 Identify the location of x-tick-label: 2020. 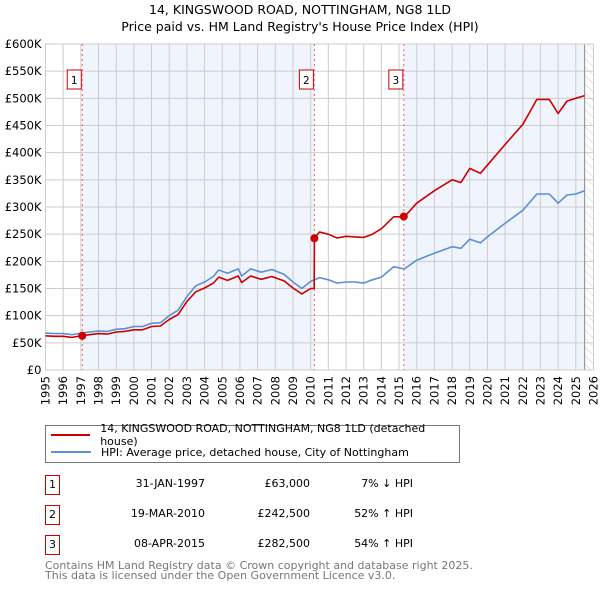
(487, 390).